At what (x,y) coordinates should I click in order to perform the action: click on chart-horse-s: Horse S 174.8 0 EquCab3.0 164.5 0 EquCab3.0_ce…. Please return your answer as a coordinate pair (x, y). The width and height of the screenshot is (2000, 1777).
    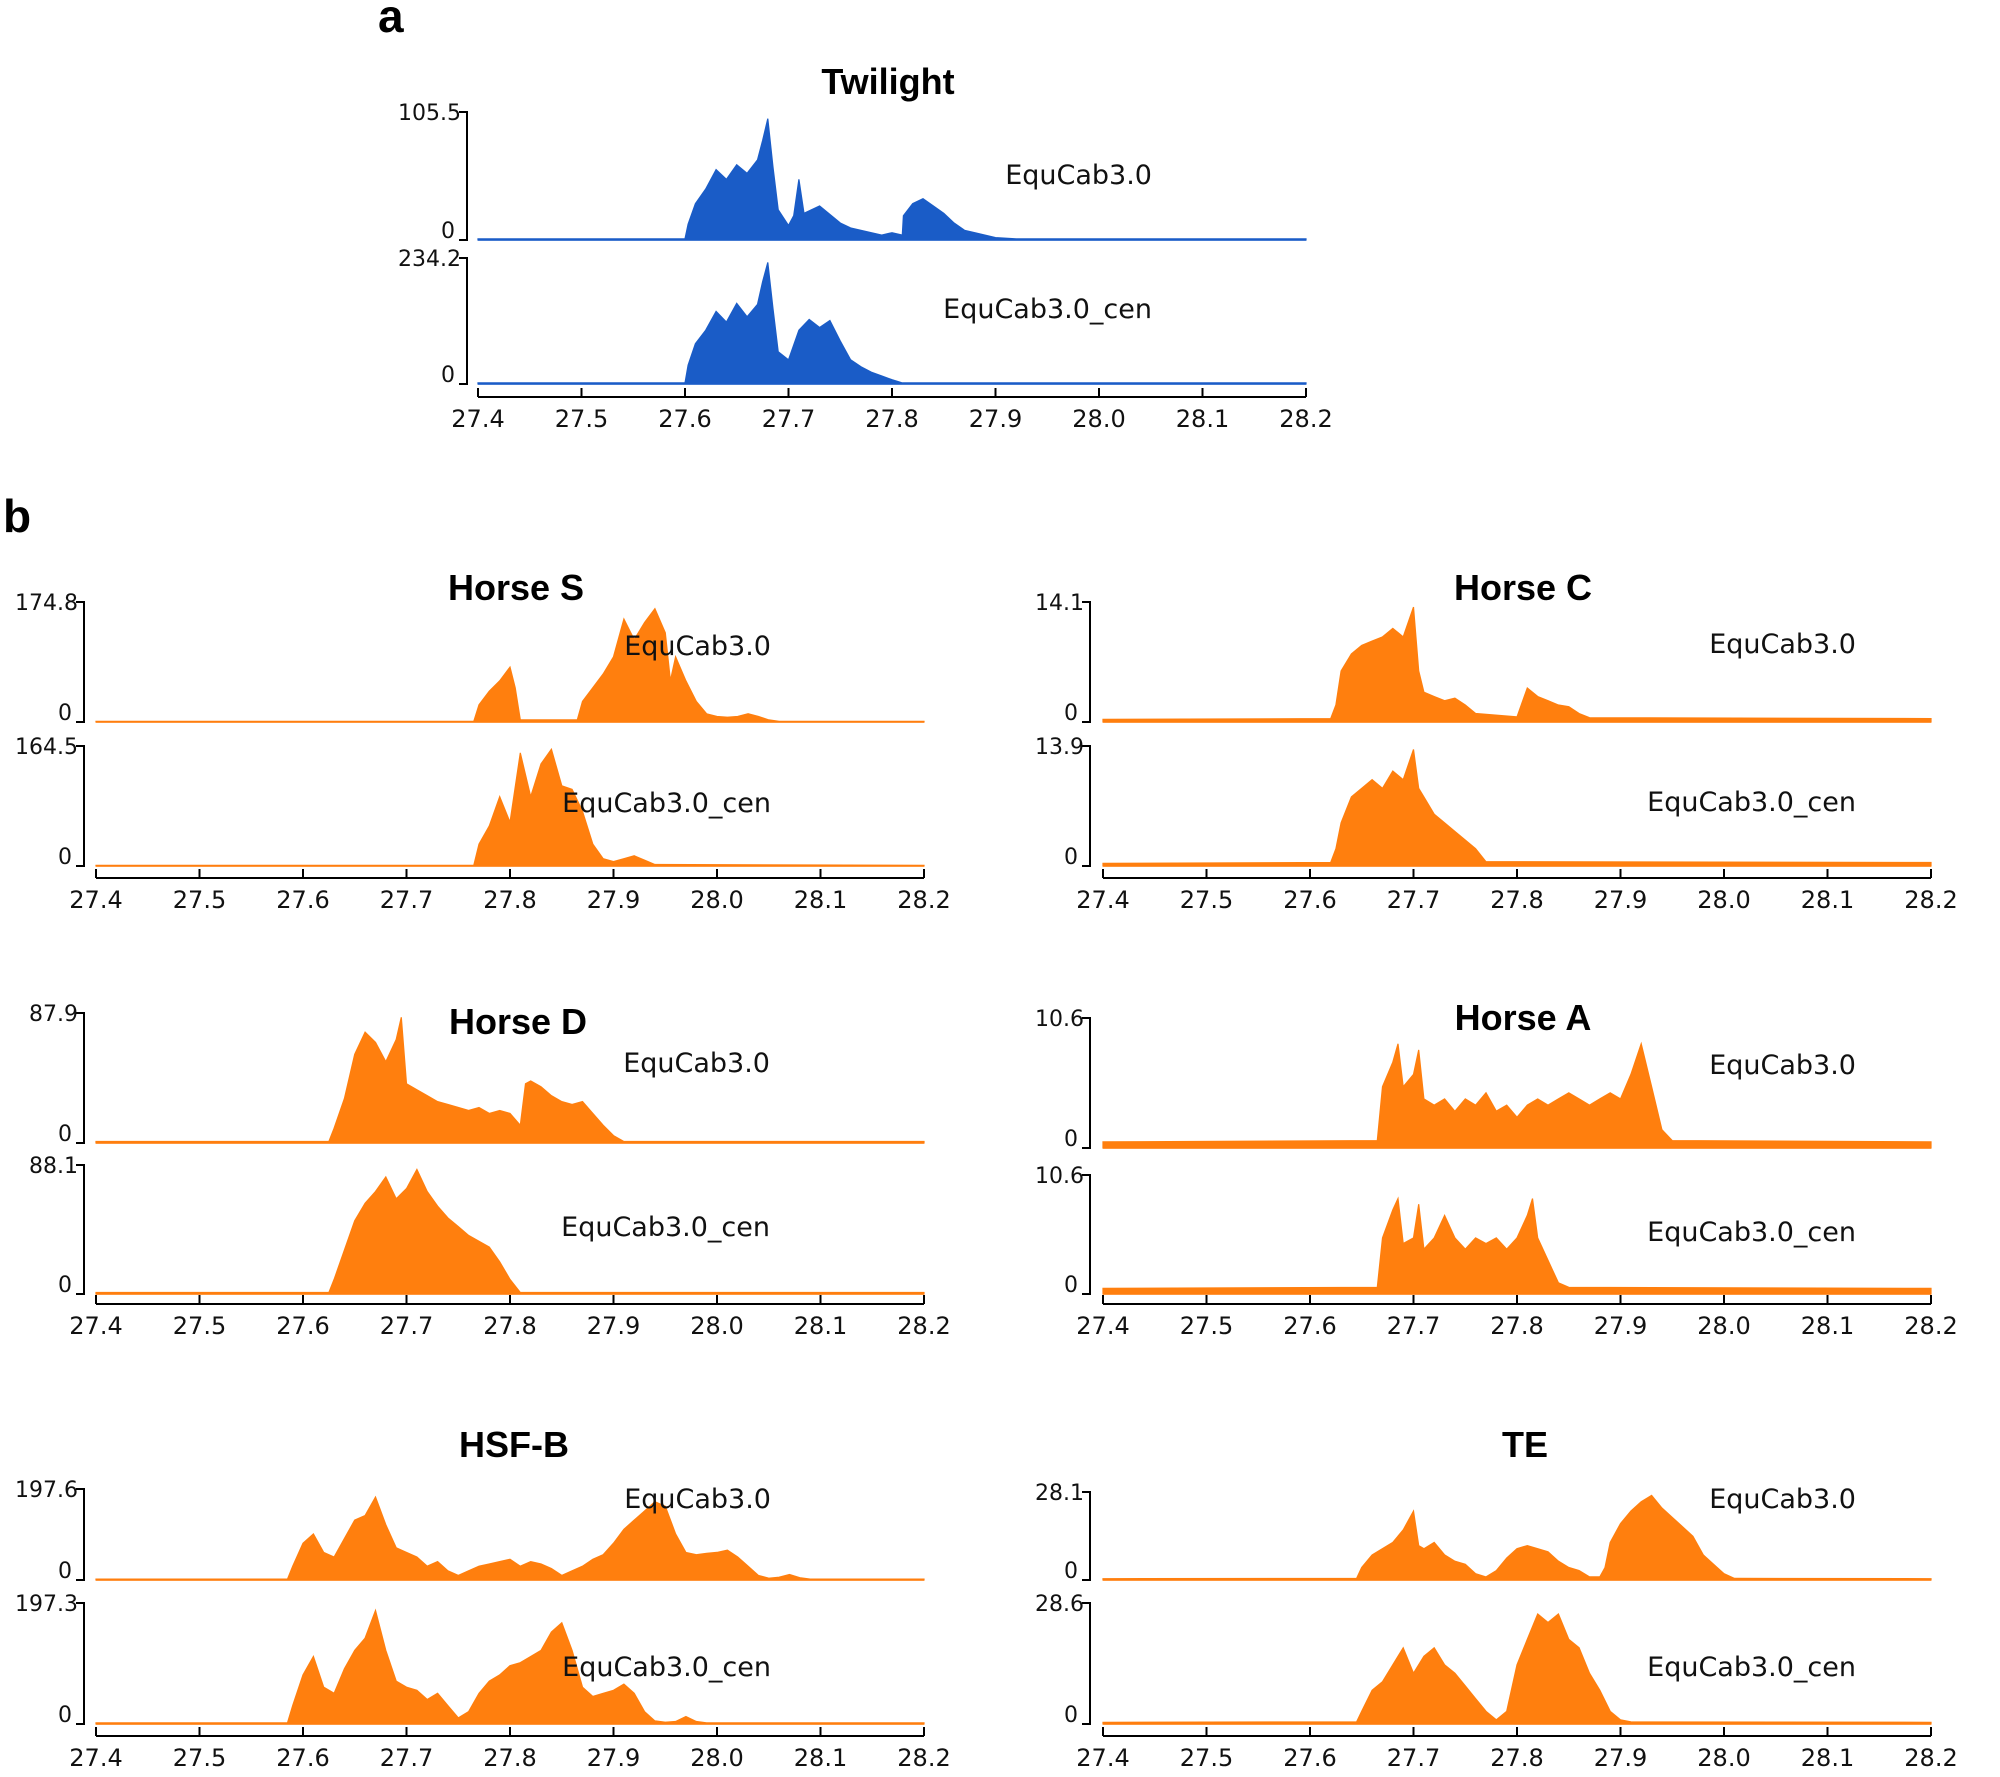
    Looking at the image, I should click on (483, 740).